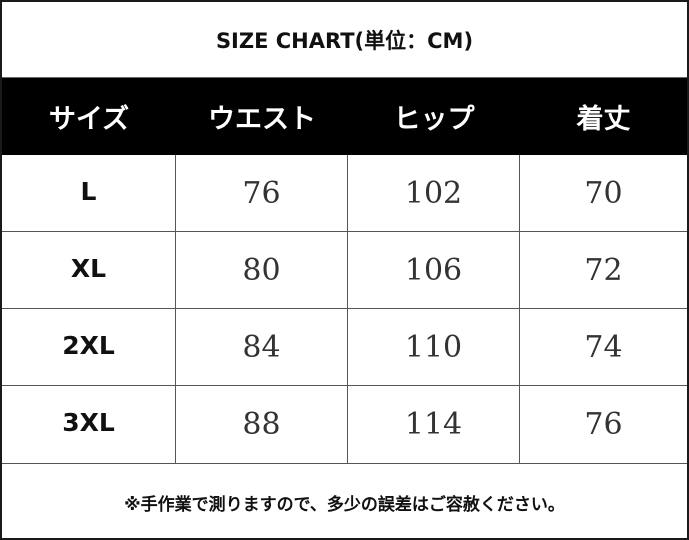 The width and height of the screenshot is (689, 540). I want to click on length-value: 72, so click(603, 270).